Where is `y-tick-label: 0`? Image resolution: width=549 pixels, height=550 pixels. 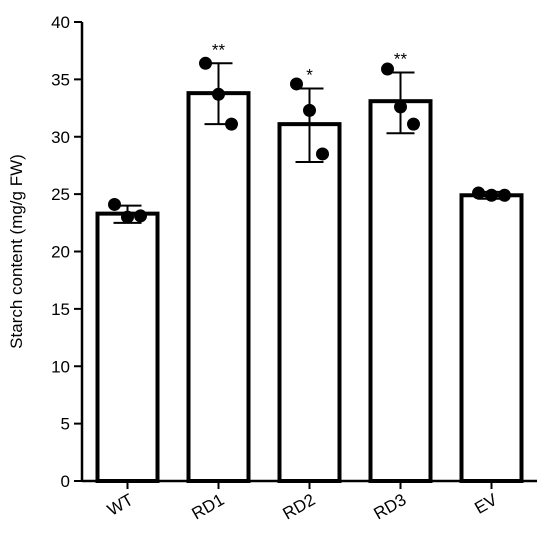 y-tick-label: 0 is located at coordinates (65, 481).